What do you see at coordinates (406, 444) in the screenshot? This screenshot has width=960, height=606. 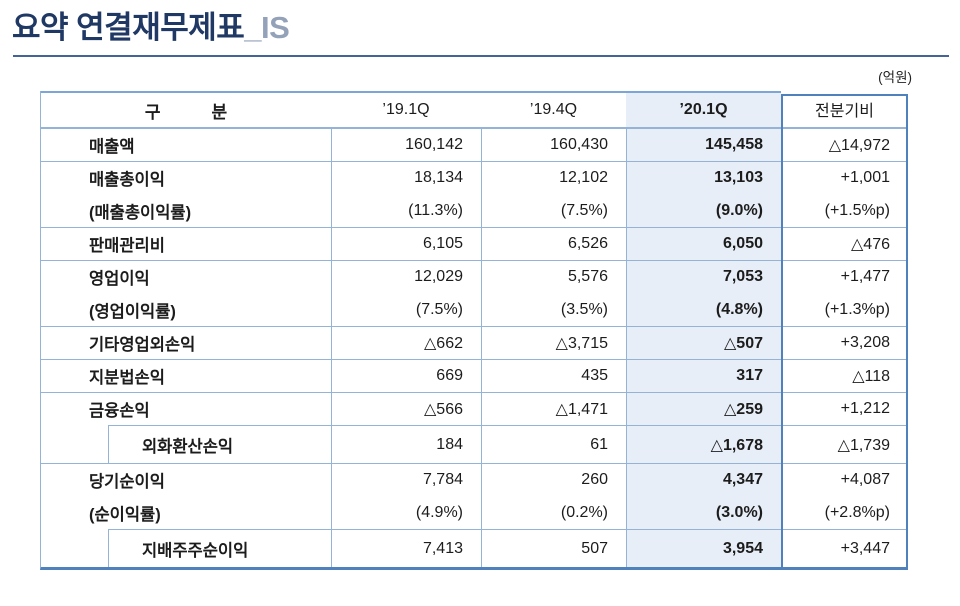 I see `cell-value: 184` at bounding box center [406, 444].